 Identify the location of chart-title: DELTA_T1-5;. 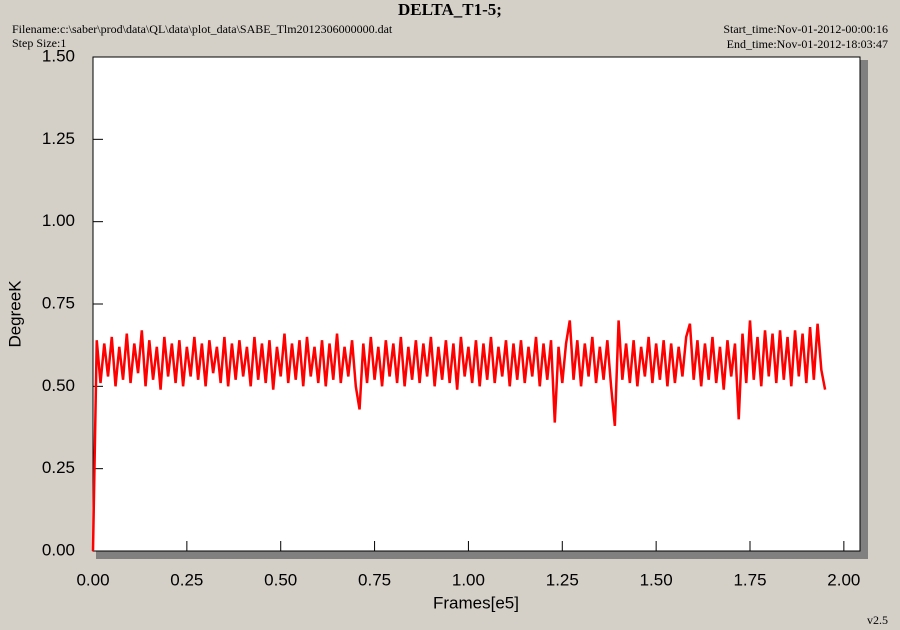
(450, 9).